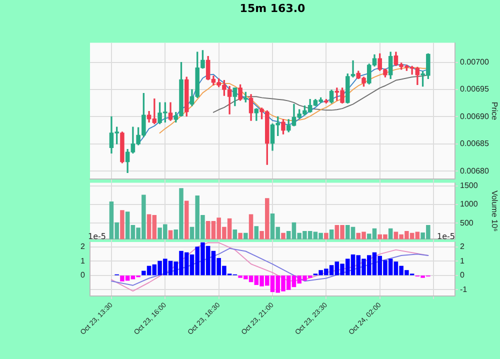 The image size is (500, 359). Describe the element at coordinates (494, 211) in the screenshot. I see `y-axis-title: Volume 10⁶` at that location.